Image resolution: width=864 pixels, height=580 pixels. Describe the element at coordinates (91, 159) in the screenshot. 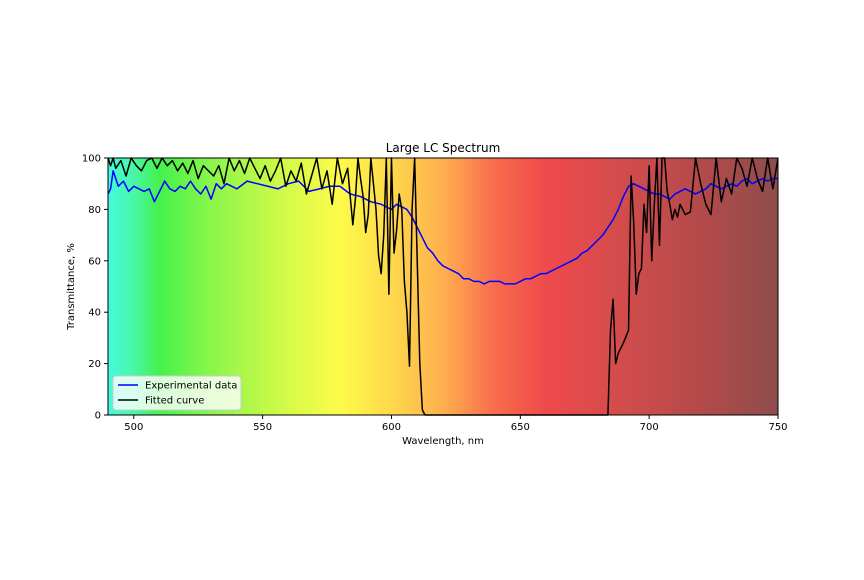

I see `y-tick-label: 100` at that location.